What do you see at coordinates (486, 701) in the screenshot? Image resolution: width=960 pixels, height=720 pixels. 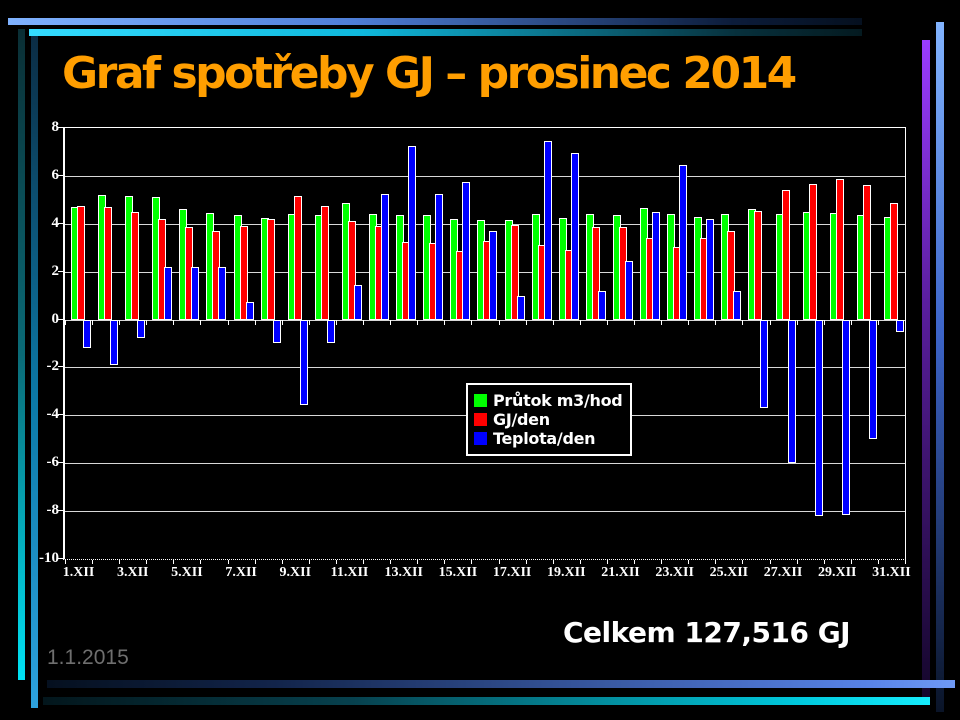 I see `decor-bottom-band-lower` at bounding box center [486, 701].